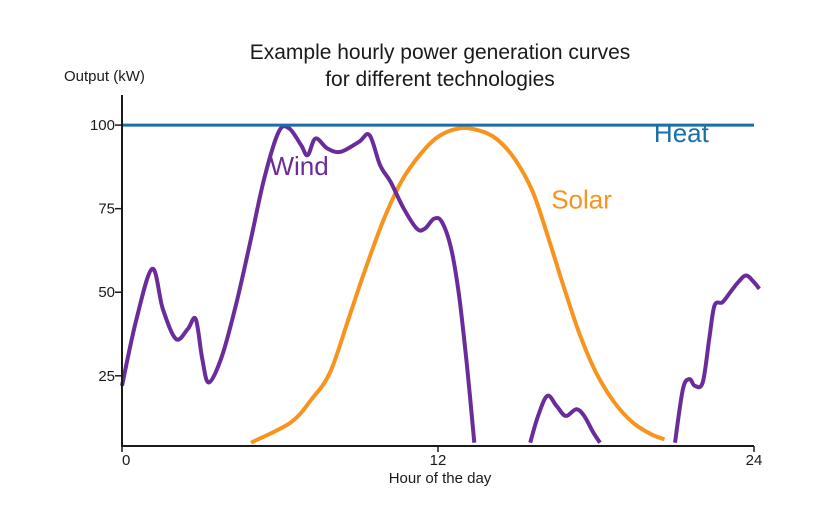 The image size is (820, 528). What do you see at coordinates (440, 79) in the screenshot?
I see `chart-title-line-2: for different technologies` at bounding box center [440, 79].